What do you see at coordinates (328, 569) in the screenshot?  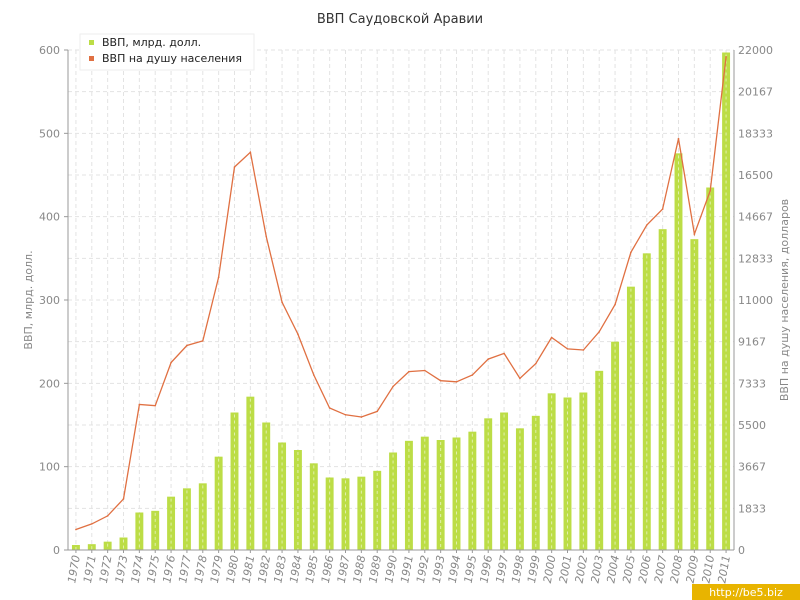 I see `x-tick-label: 1986` at bounding box center [328, 569].